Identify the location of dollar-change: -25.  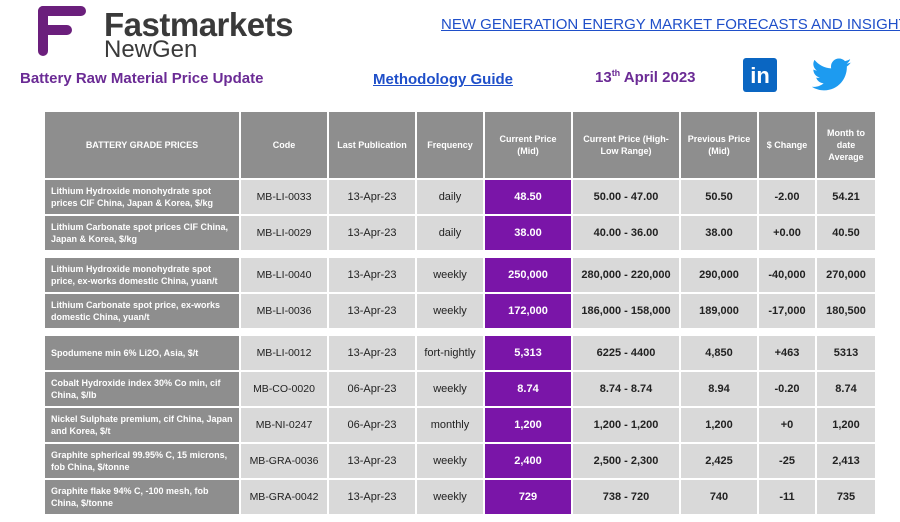
(787, 461).